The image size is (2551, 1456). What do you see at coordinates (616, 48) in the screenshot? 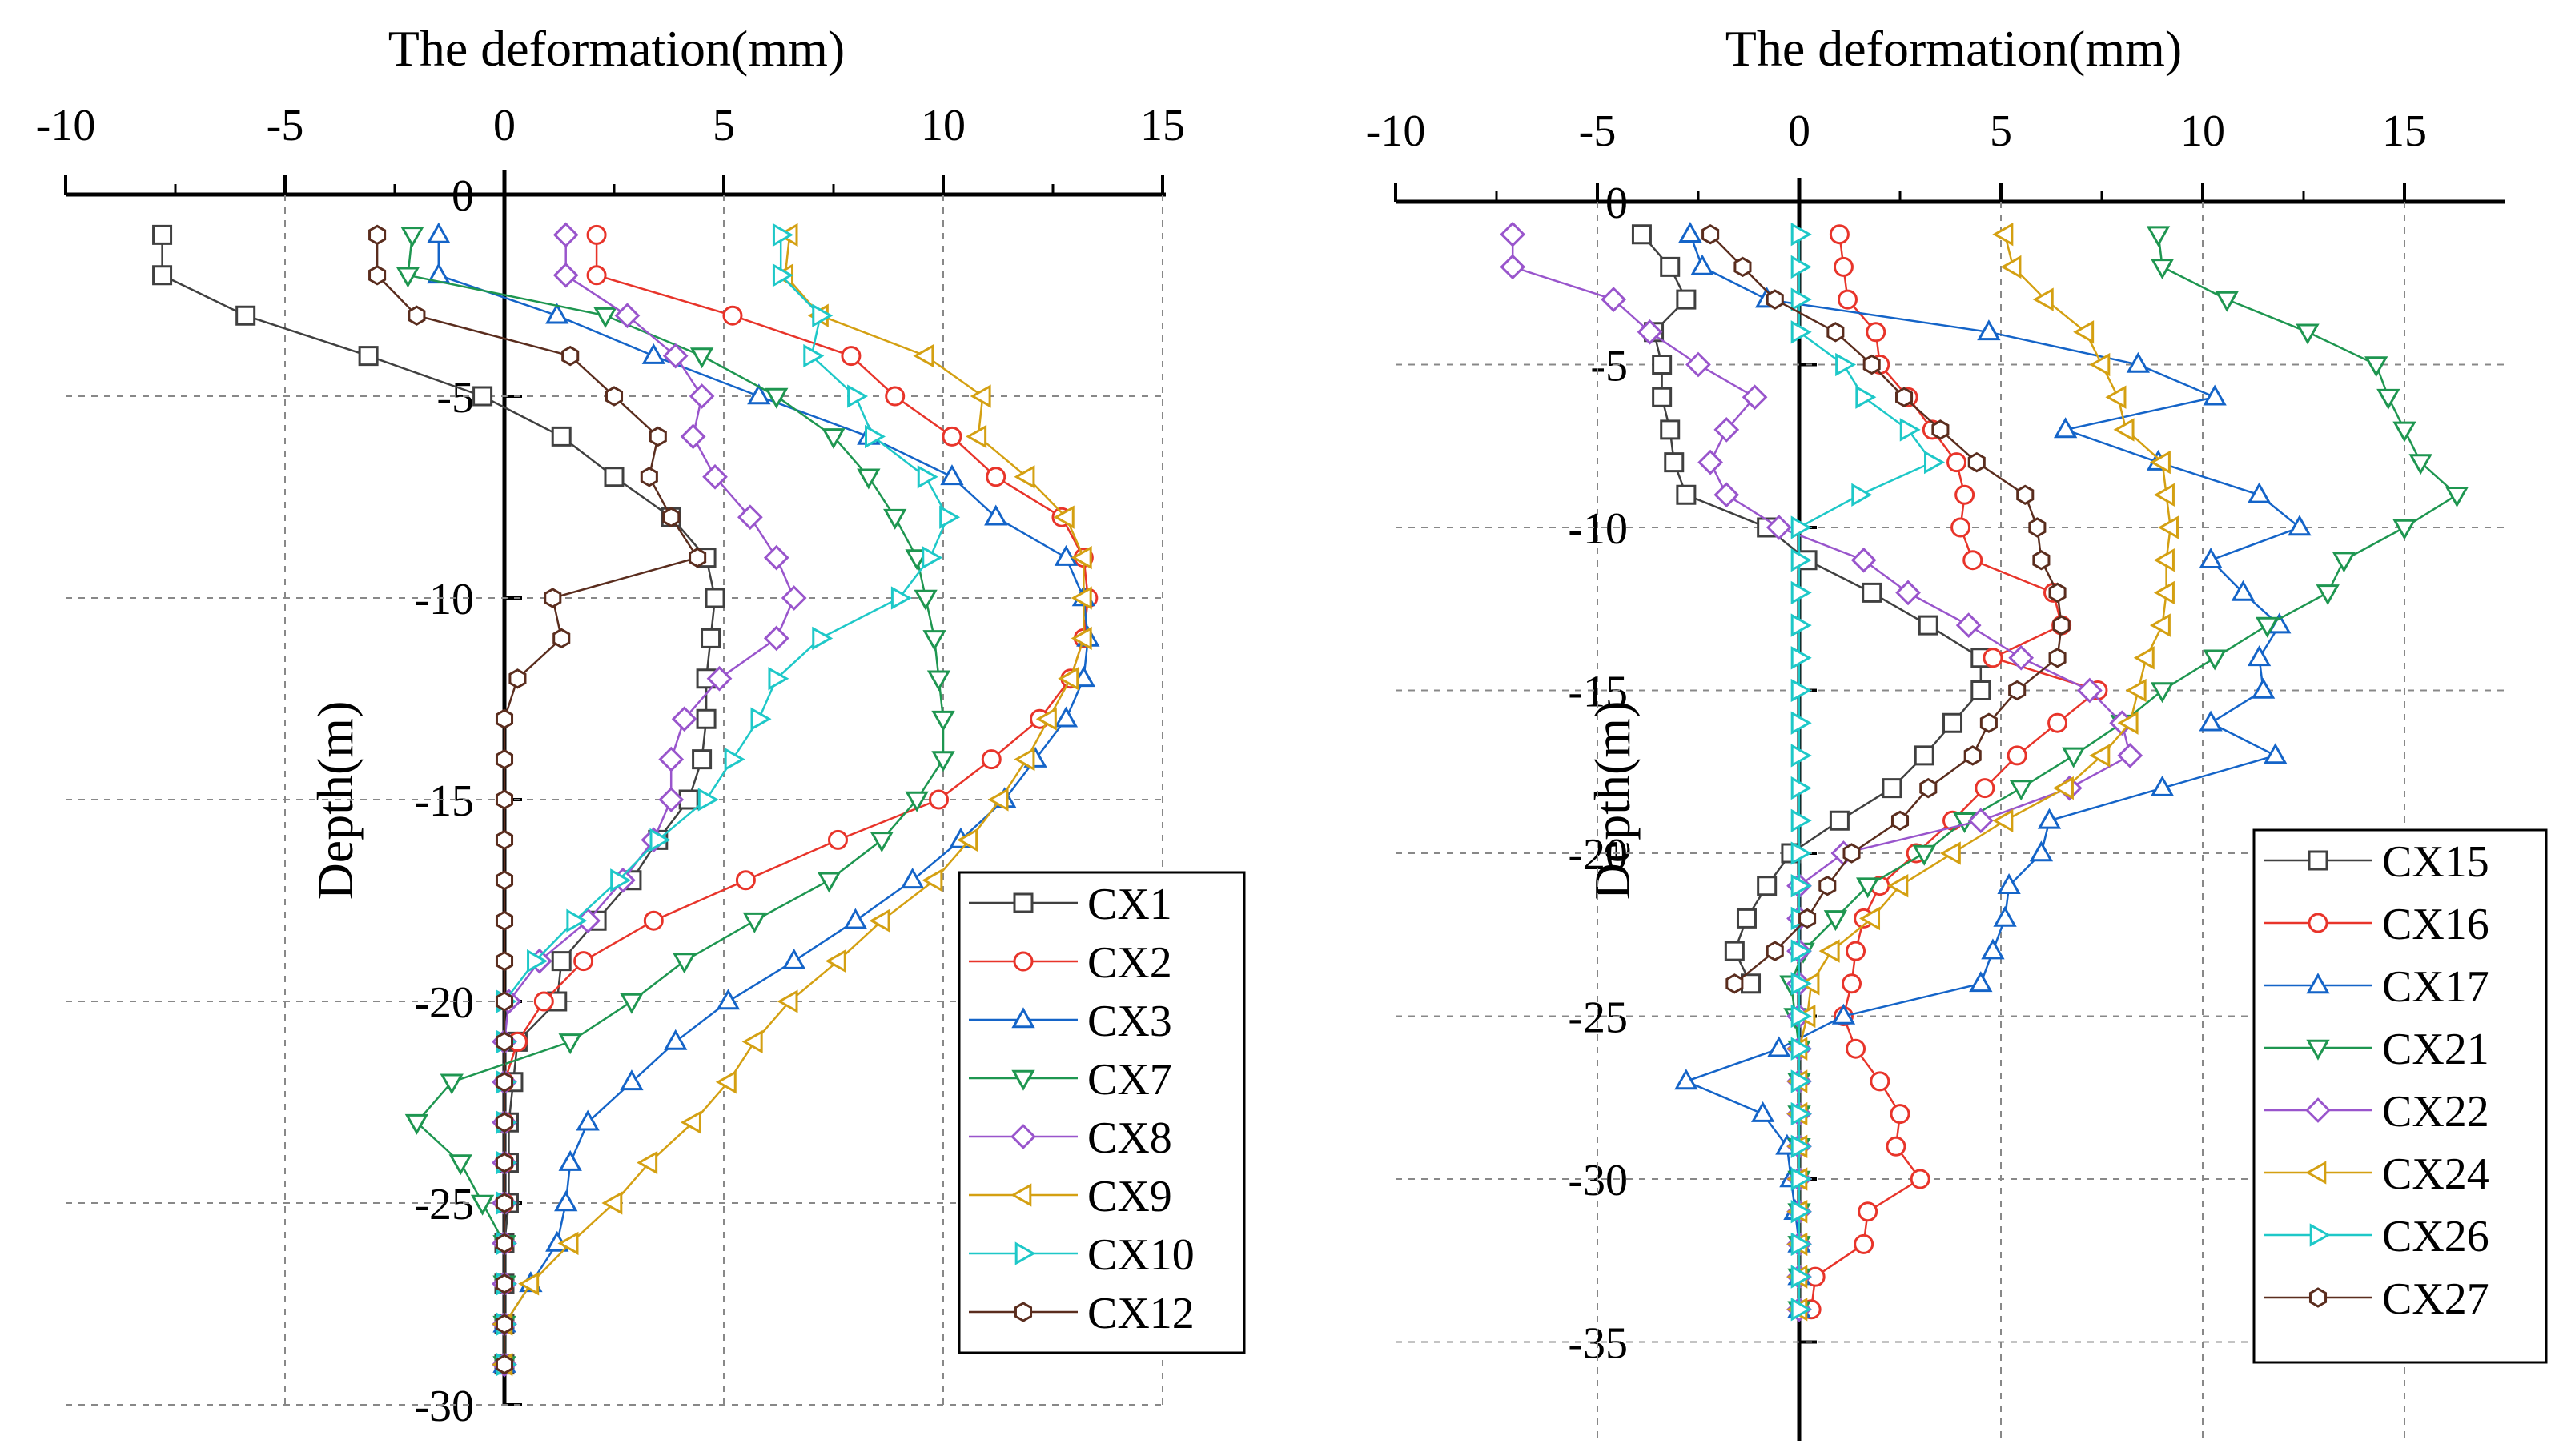
I see `x-axis-label: The deformation(mm)` at bounding box center [616, 48].